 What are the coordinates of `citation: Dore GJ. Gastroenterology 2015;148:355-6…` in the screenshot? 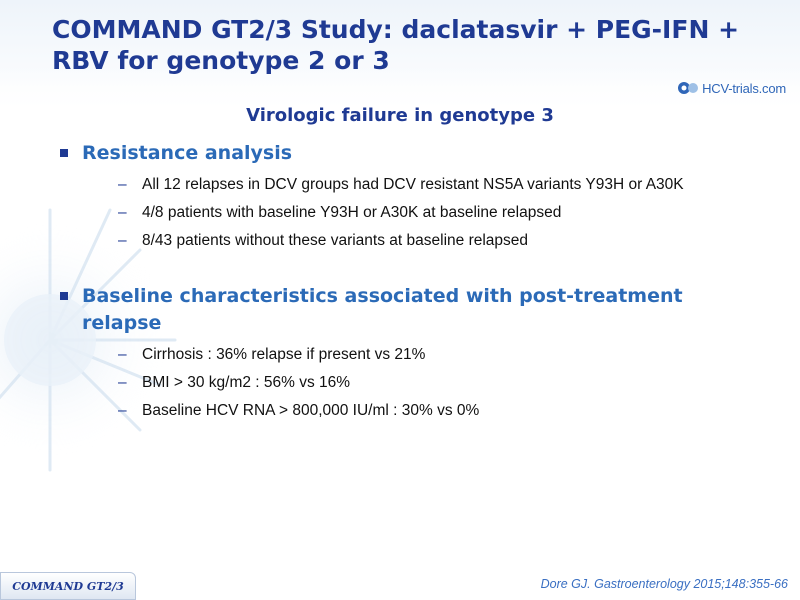 It's located at (664, 584).